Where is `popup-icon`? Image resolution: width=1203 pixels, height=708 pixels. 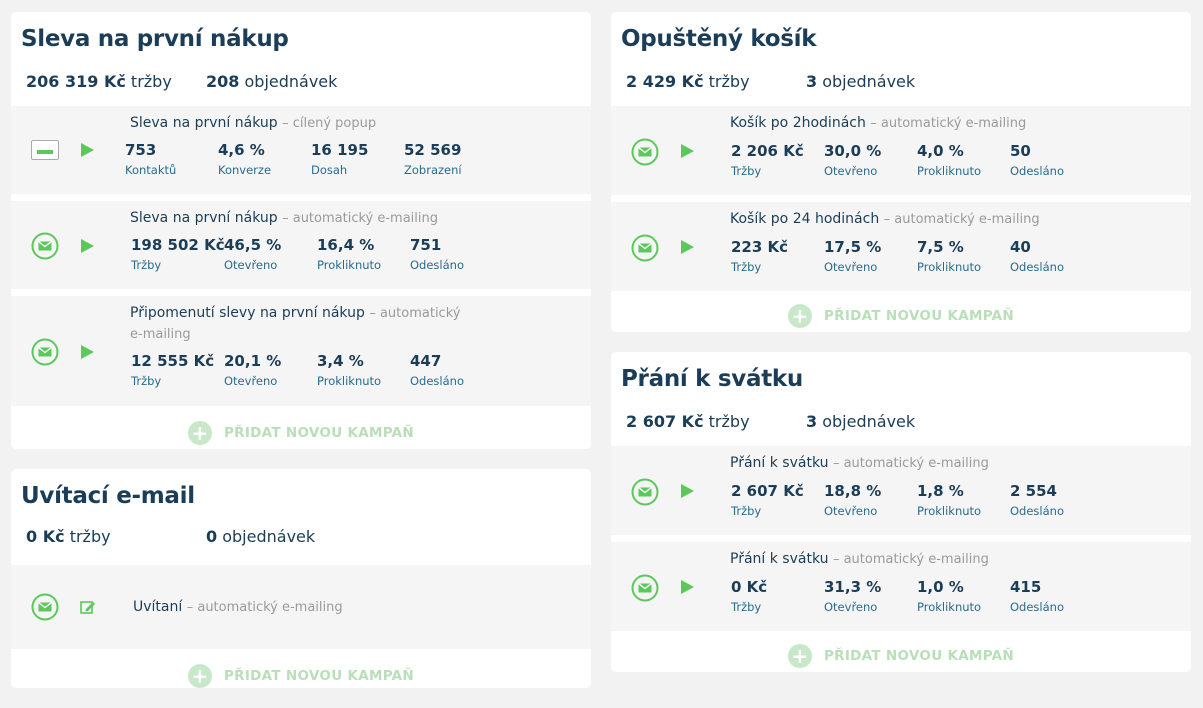
popup-icon is located at coordinates (45, 150).